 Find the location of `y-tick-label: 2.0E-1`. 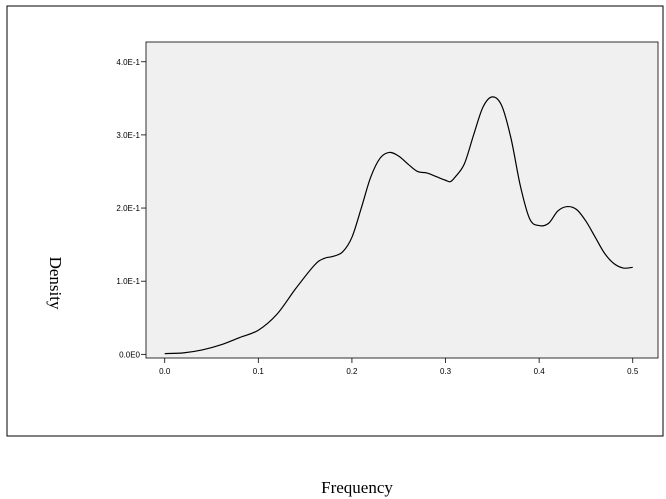

y-tick-label: 2.0E-1 is located at coordinates (128, 208).